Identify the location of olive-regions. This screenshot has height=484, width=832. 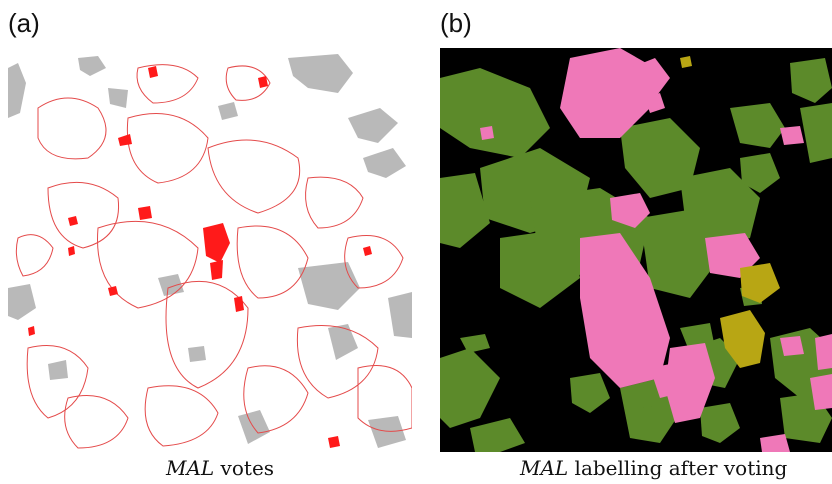
(730, 212).